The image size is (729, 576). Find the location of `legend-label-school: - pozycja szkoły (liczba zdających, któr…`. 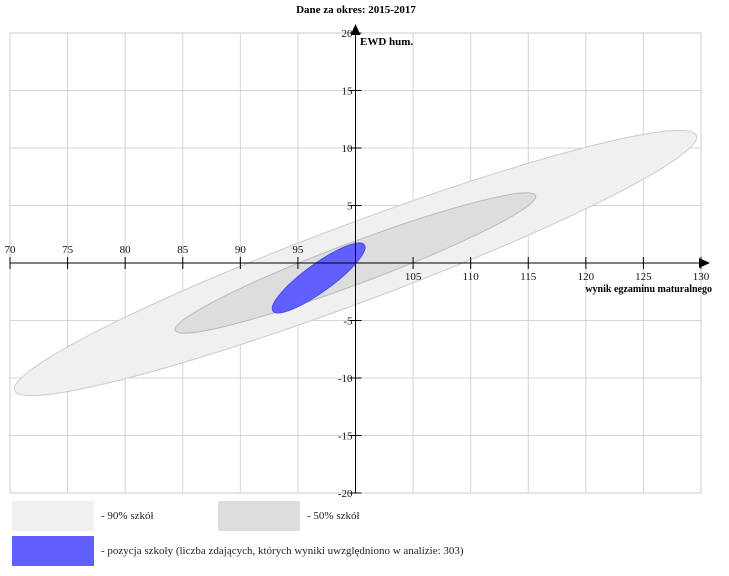

legend-label-school: - pozycja szkoły (liczba zdających, któr… is located at coordinates (282, 551).